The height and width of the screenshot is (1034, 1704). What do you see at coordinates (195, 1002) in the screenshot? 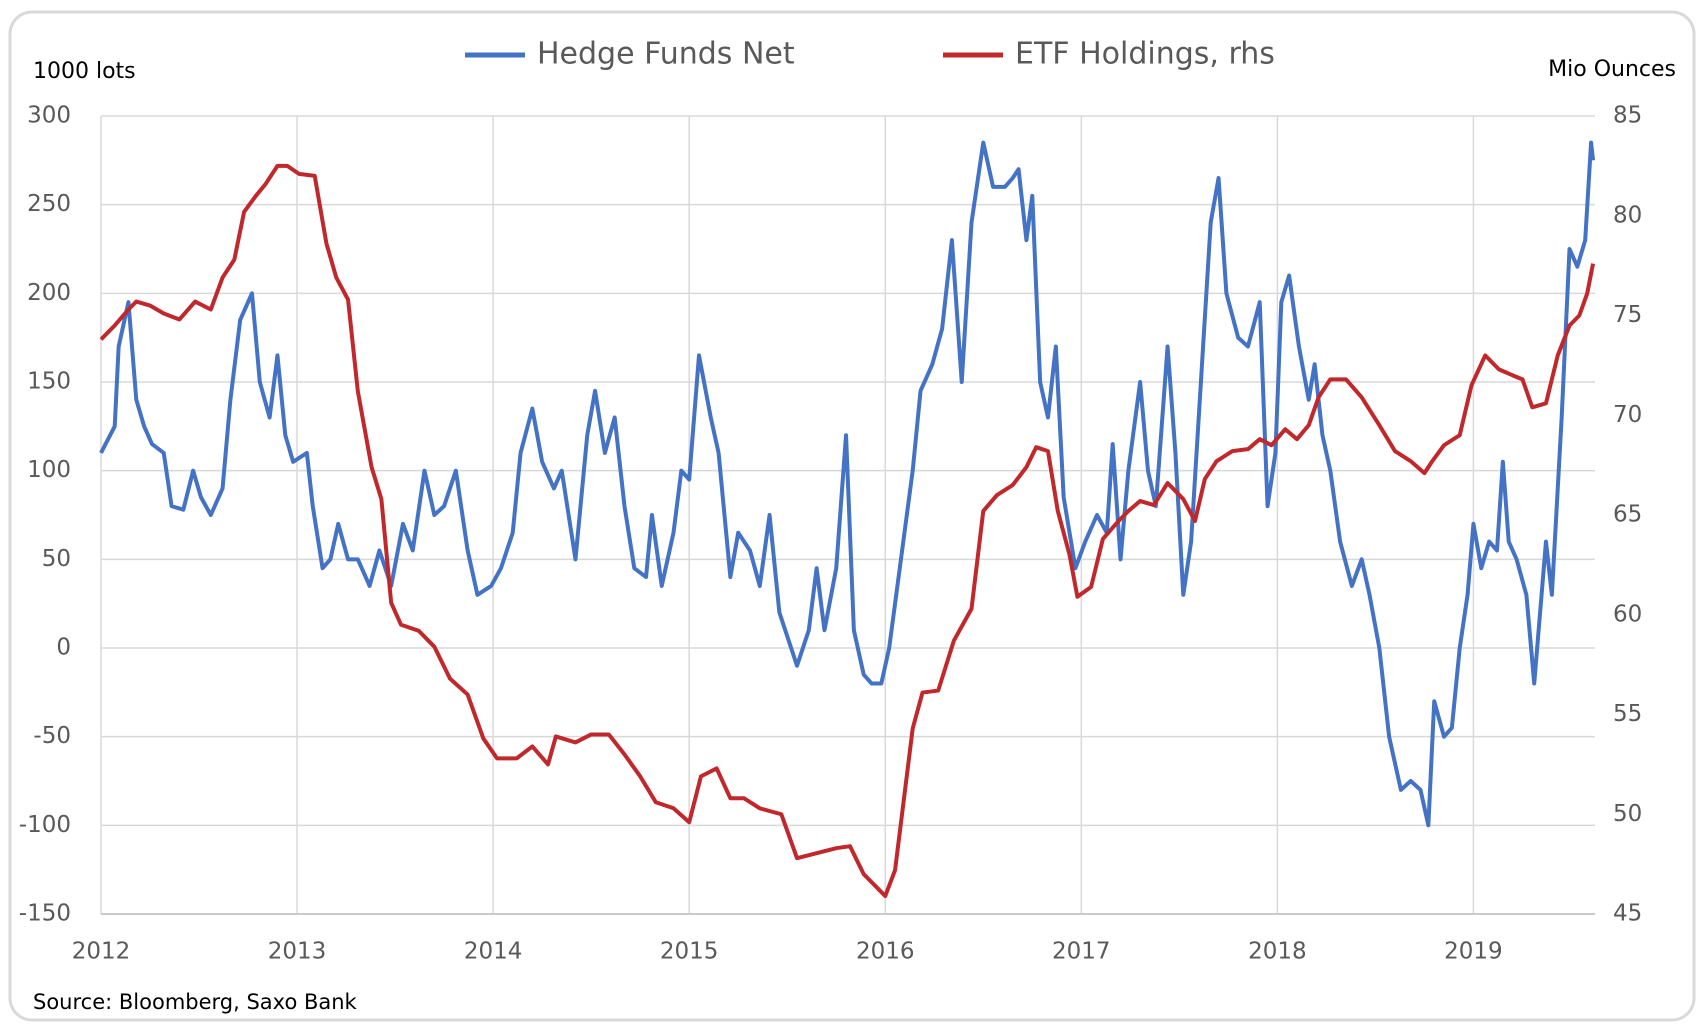
I see `source-note: Source: Bloomberg, Saxo Bank` at bounding box center [195, 1002].